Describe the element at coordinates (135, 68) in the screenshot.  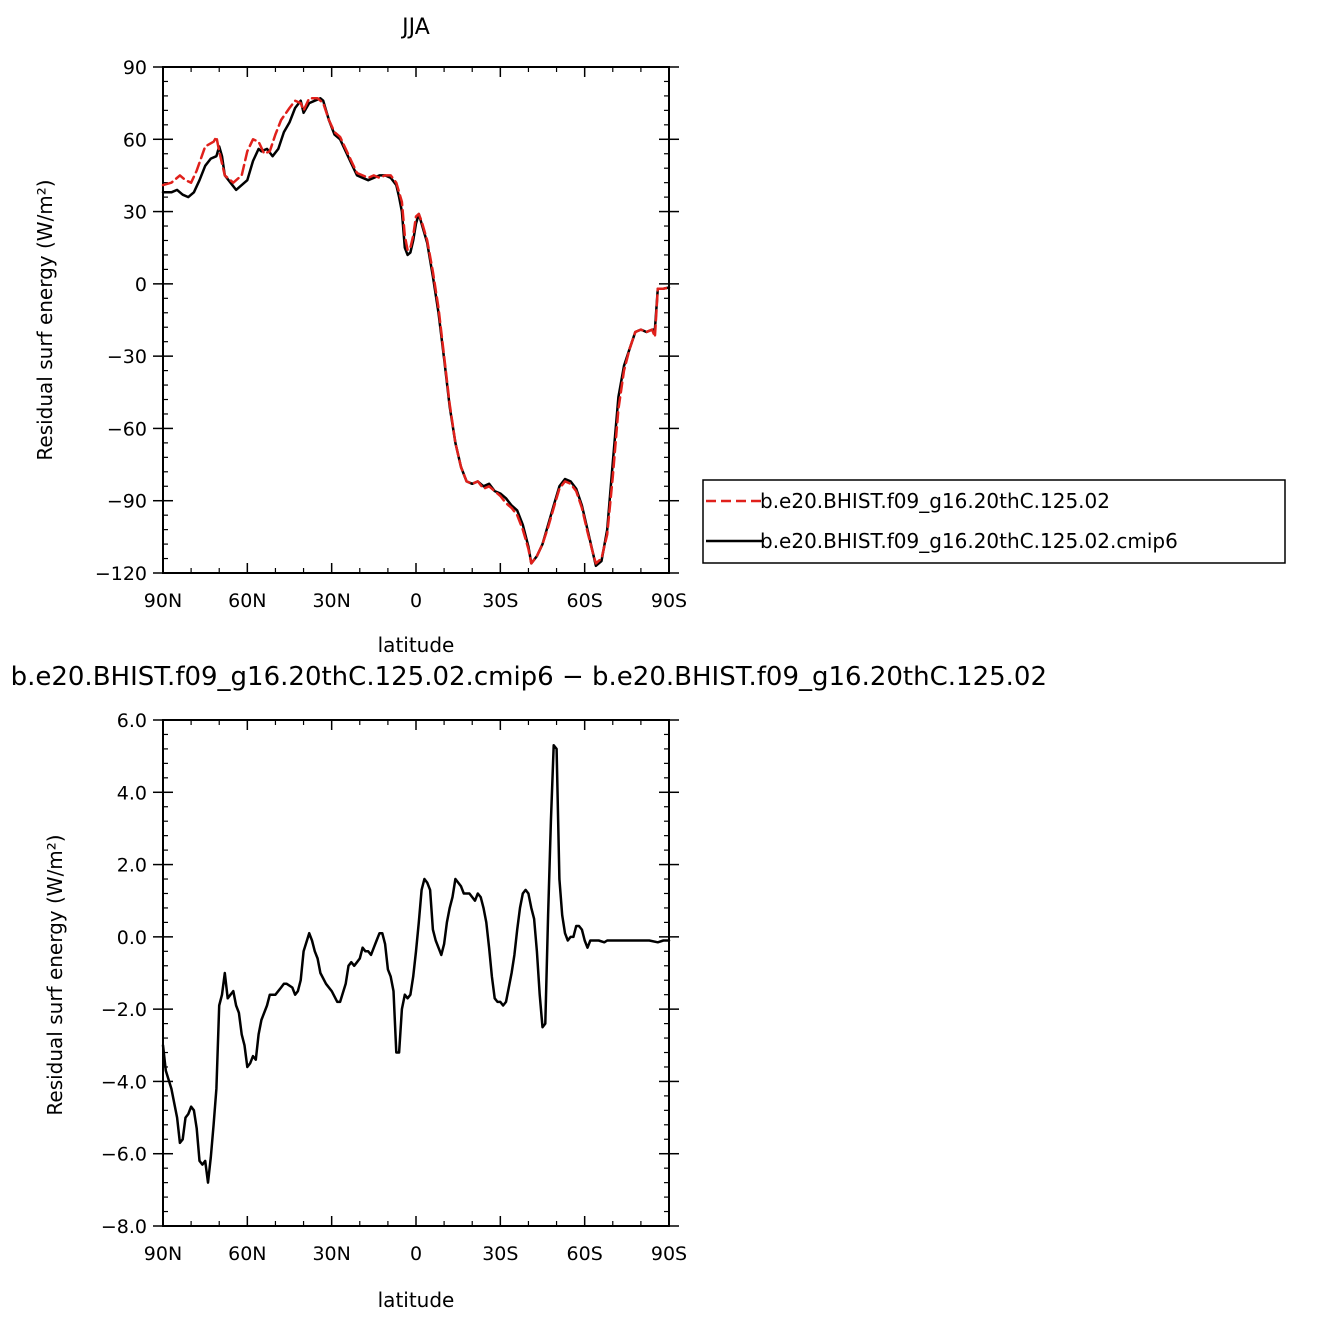
I see `y-tick-label: 90` at that location.